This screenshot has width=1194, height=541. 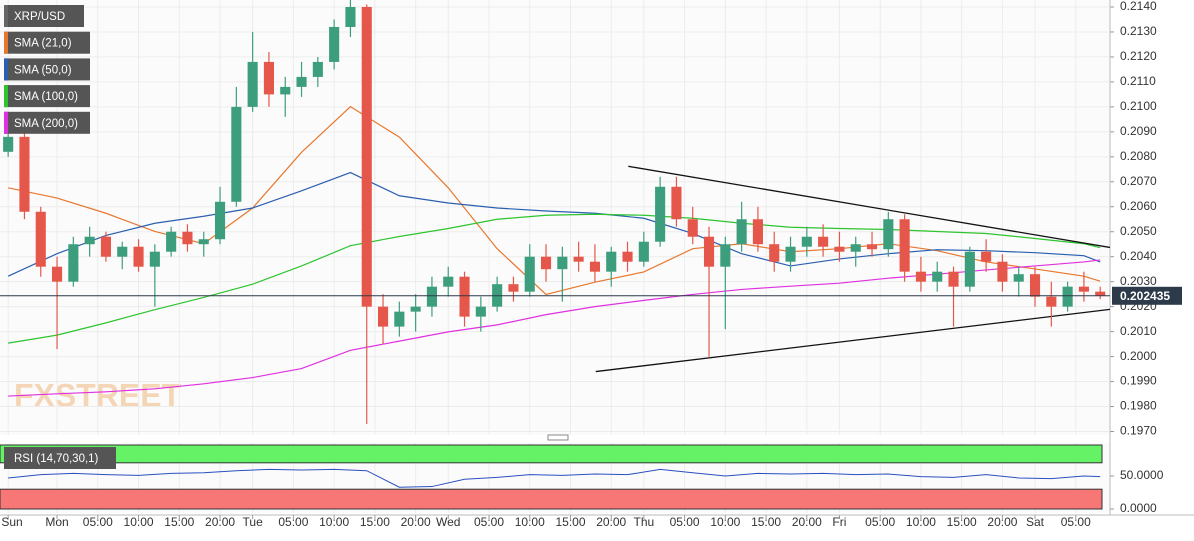 What do you see at coordinates (1138, 281) in the screenshot?
I see `y-tick-label: 0.2030` at bounding box center [1138, 281].